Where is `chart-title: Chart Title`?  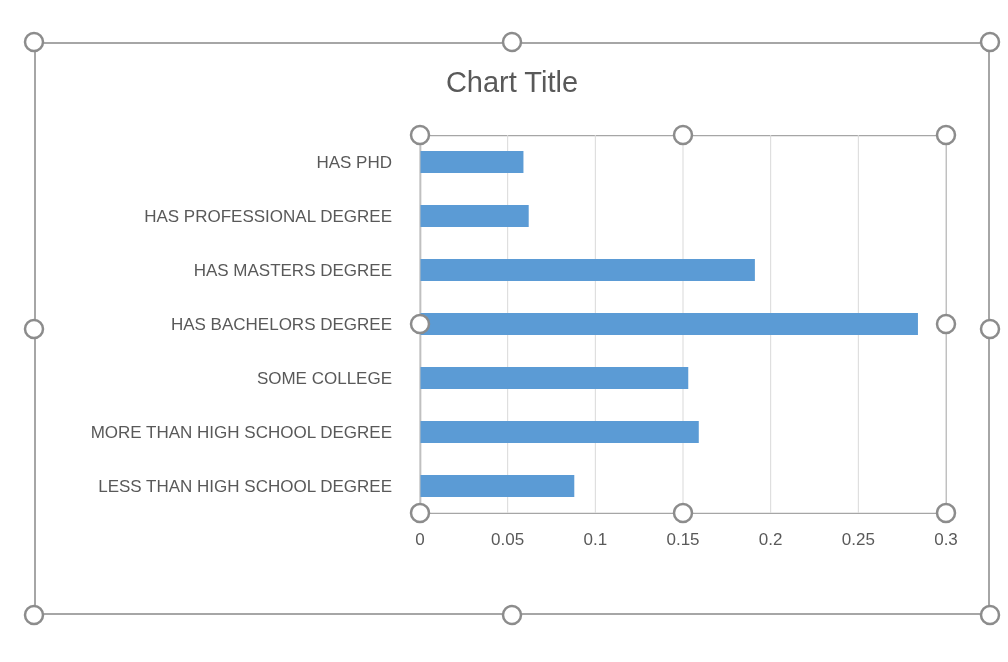 chart-title: Chart Title is located at coordinates (512, 82).